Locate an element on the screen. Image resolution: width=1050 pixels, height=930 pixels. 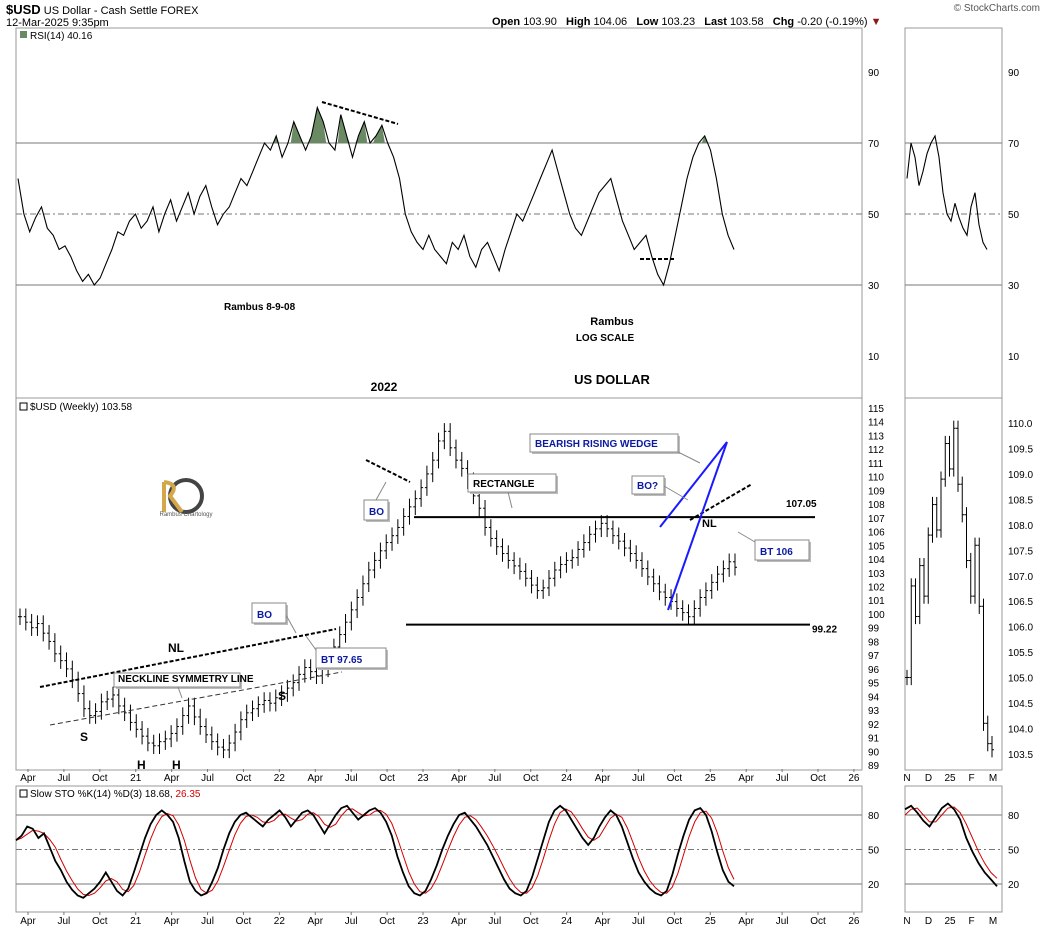
price-tick-label: 95 is located at coordinates (874, 684).